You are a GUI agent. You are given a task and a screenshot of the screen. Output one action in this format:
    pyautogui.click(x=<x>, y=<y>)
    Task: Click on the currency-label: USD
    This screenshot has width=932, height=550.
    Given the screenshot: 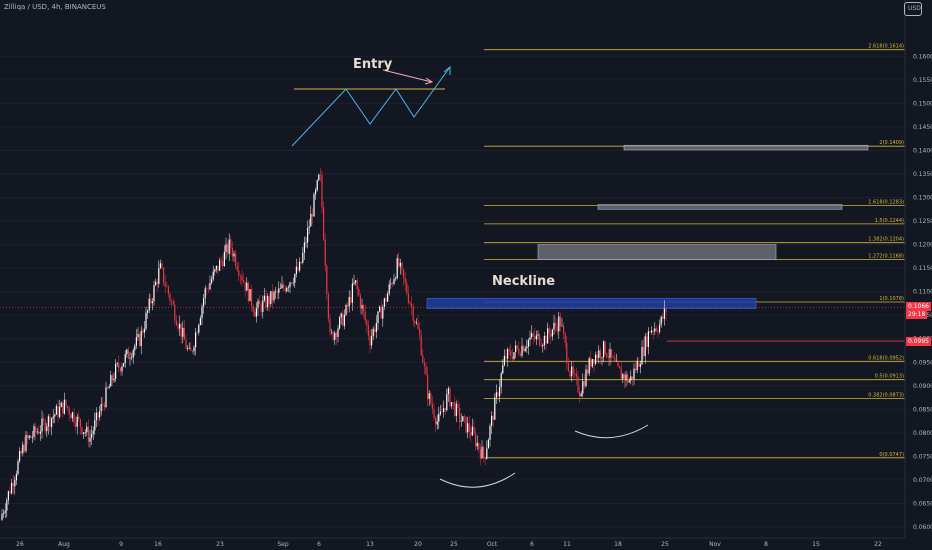 What is the action you would take?
    pyautogui.click(x=914, y=8)
    